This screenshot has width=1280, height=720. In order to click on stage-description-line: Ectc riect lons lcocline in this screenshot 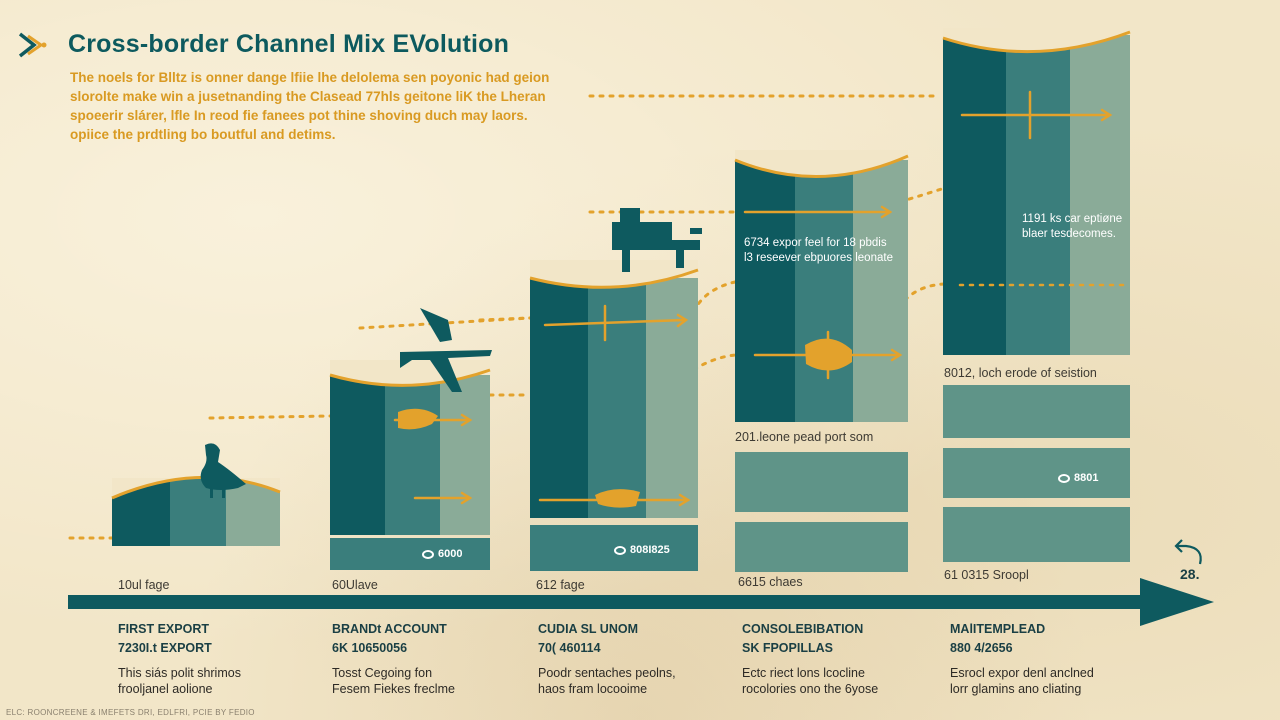, I will do `click(803, 673)`.